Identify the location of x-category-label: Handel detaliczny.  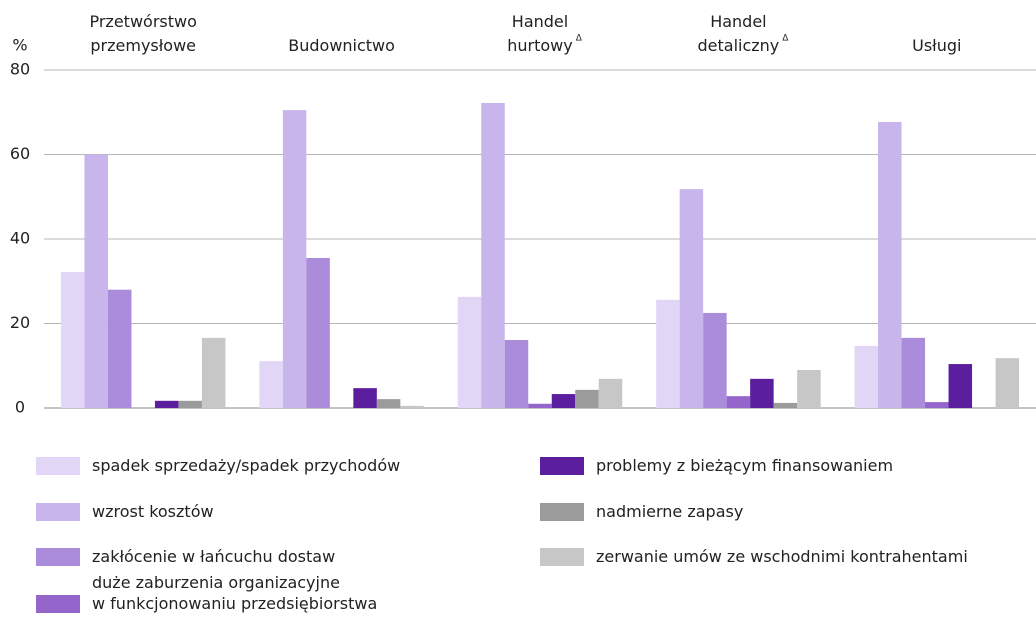
(739, 33).